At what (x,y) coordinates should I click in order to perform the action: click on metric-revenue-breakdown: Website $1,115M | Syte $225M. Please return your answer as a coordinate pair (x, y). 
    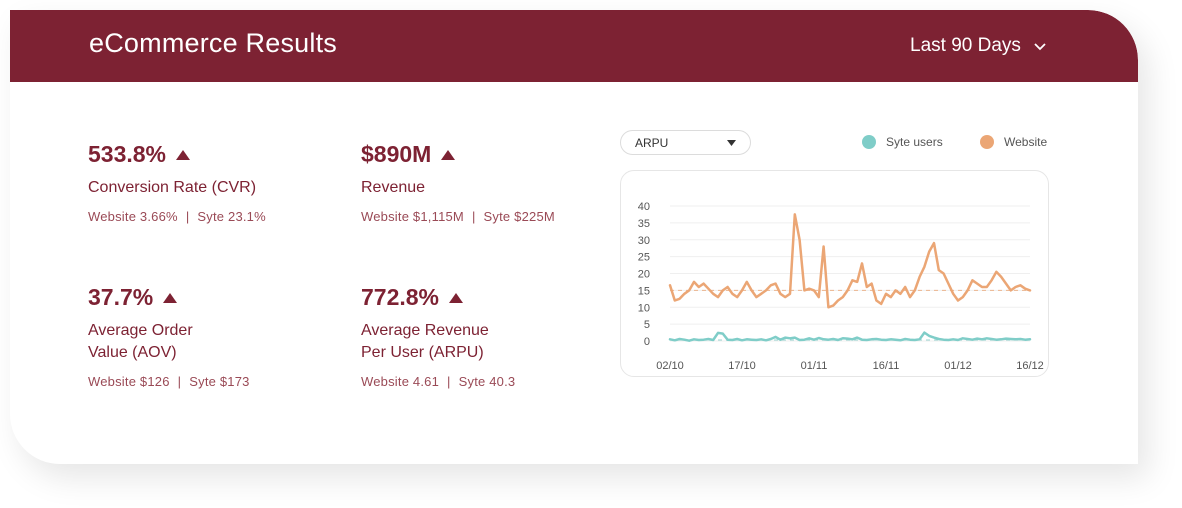
    Looking at the image, I should click on (458, 216).